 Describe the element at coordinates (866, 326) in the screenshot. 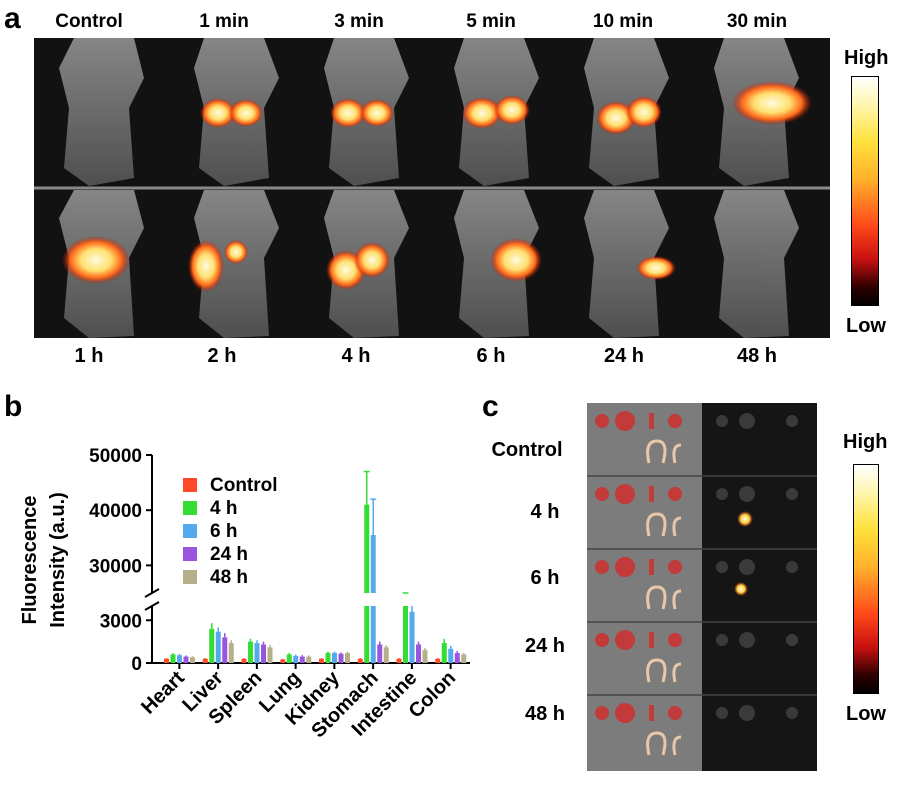

I see `colorbar-a-low-label: Low` at that location.